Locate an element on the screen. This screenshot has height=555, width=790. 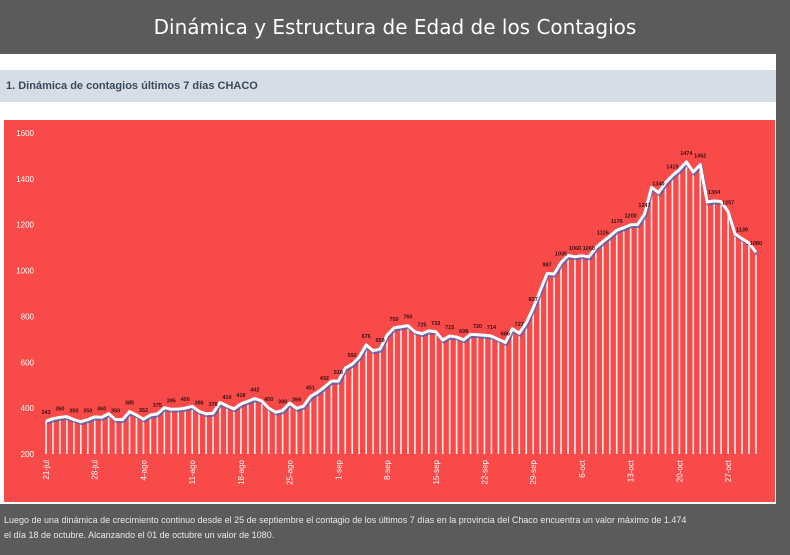
data-label: 492 is located at coordinates (324, 379).